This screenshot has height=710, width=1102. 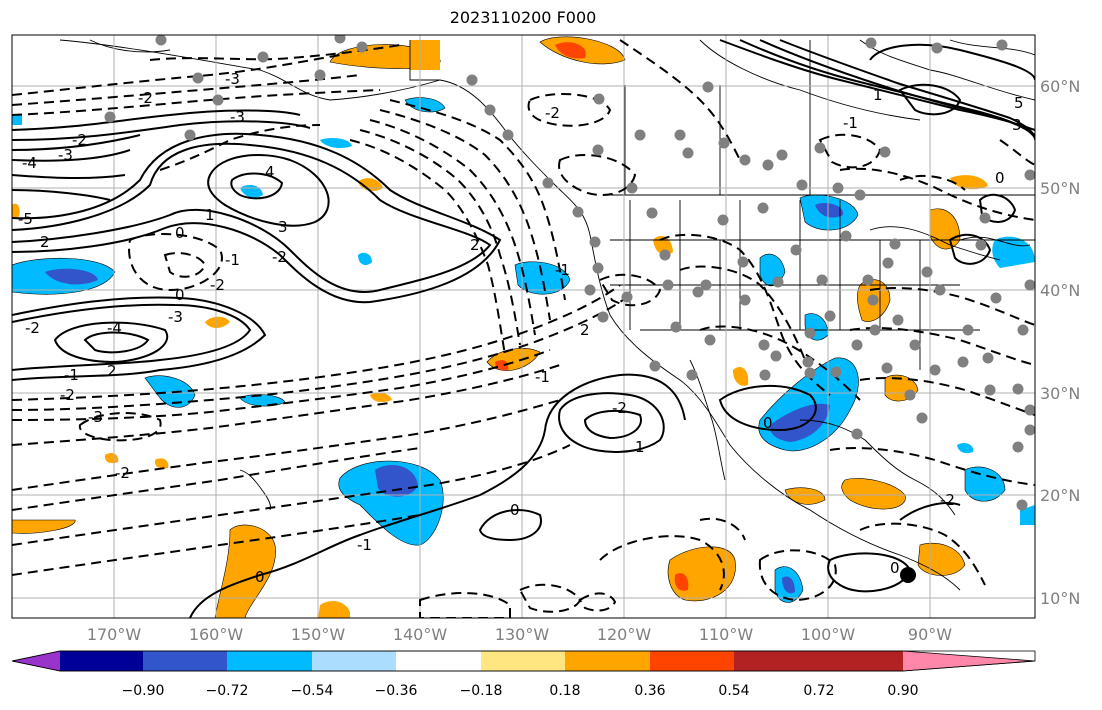 What do you see at coordinates (396, 691) in the screenshot?
I see `colorbar-label: −0.36` at bounding box center [396, 691].